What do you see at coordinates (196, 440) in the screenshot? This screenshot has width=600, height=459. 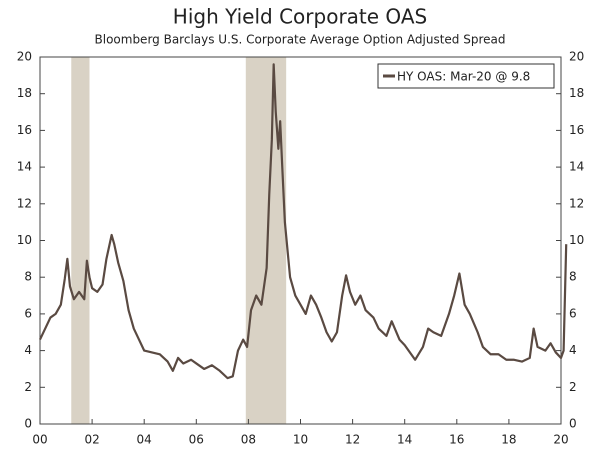 I see `x-tick-label: 06` at bounding box center [196, 440].